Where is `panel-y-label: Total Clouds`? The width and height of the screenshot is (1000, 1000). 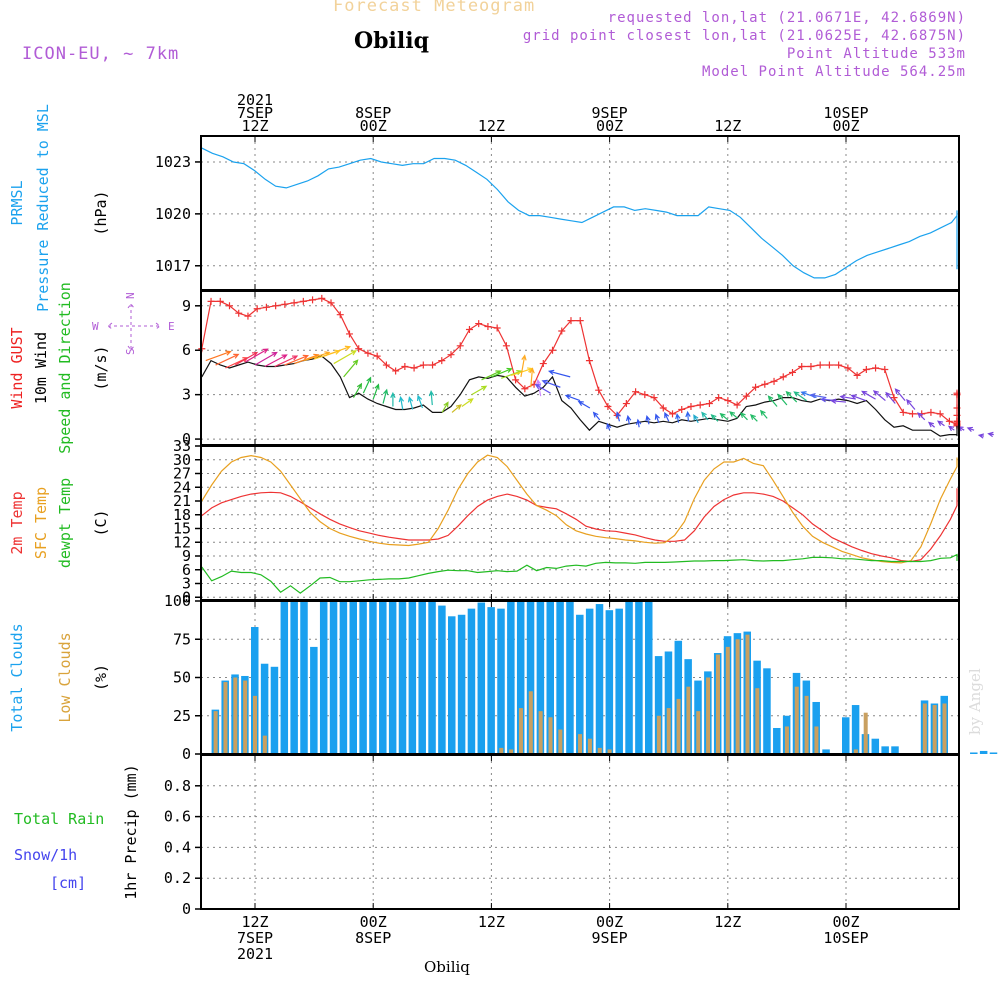
panel-y-label: Total Clouds is located at coordinates (17, 677).